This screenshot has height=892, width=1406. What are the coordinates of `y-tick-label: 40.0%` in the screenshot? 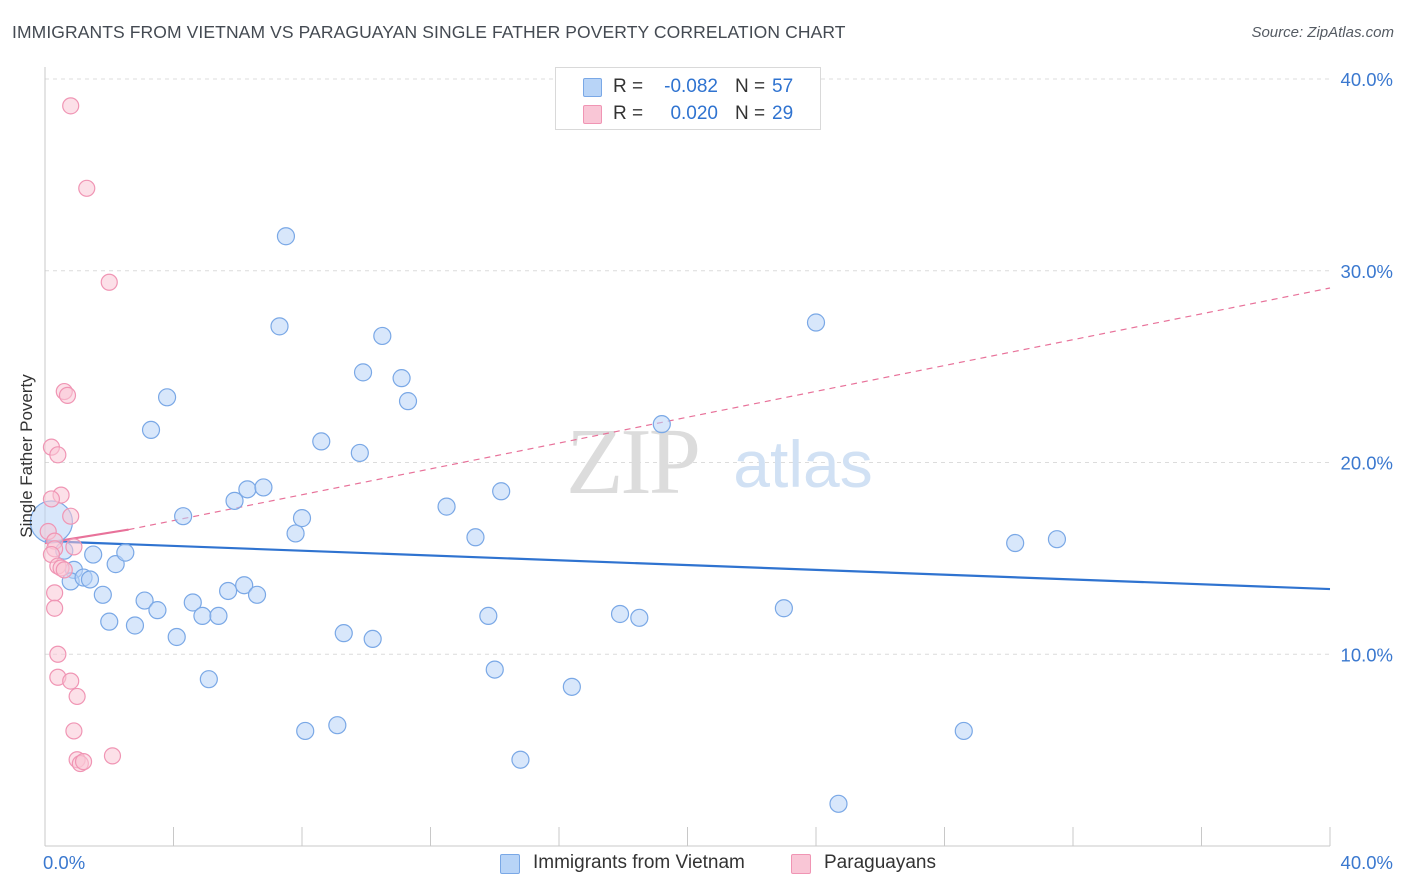 It's located at (1367, 79).